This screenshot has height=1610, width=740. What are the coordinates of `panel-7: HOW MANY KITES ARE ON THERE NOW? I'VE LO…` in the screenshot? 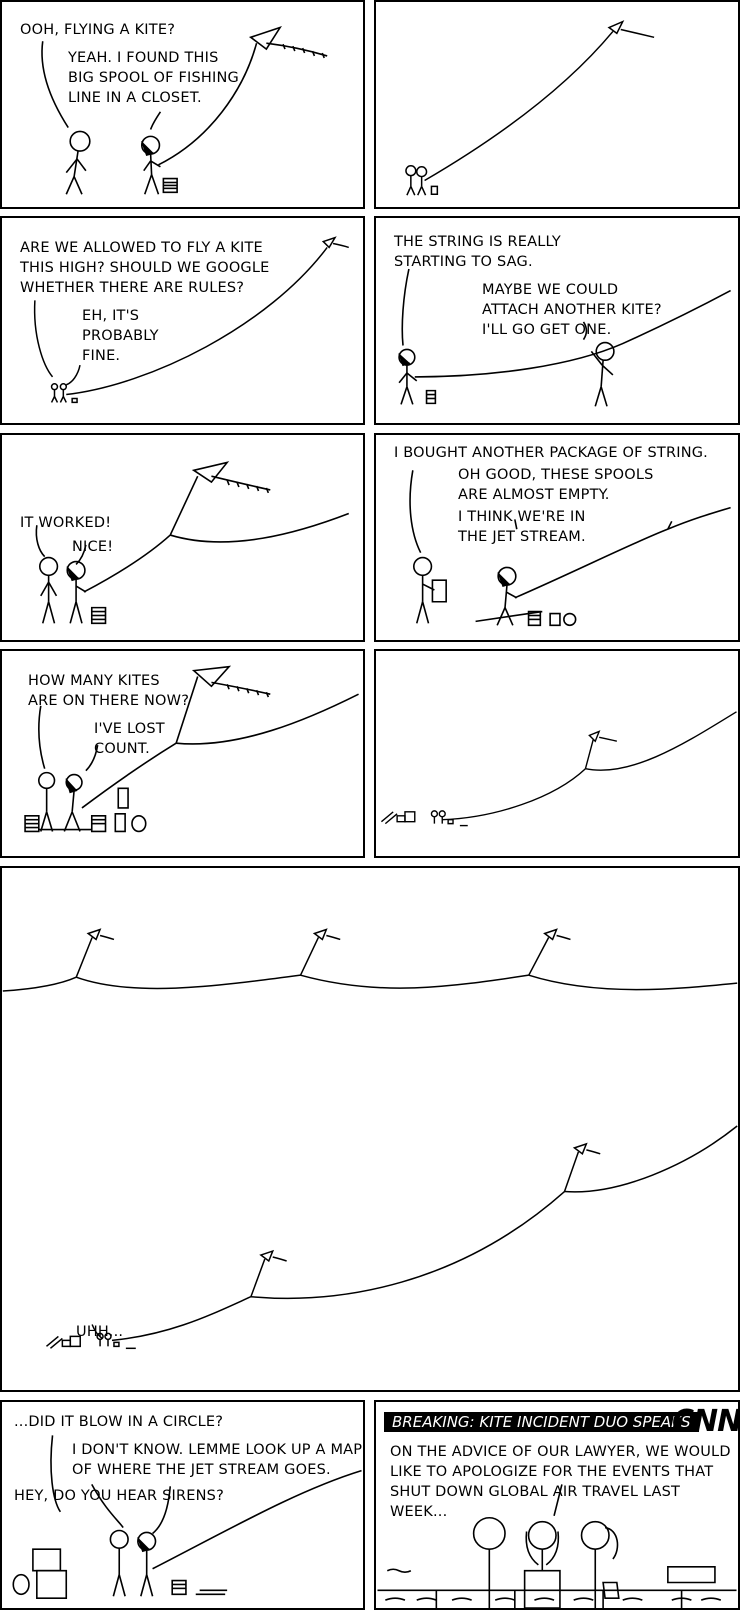 It's located at (182, 753).